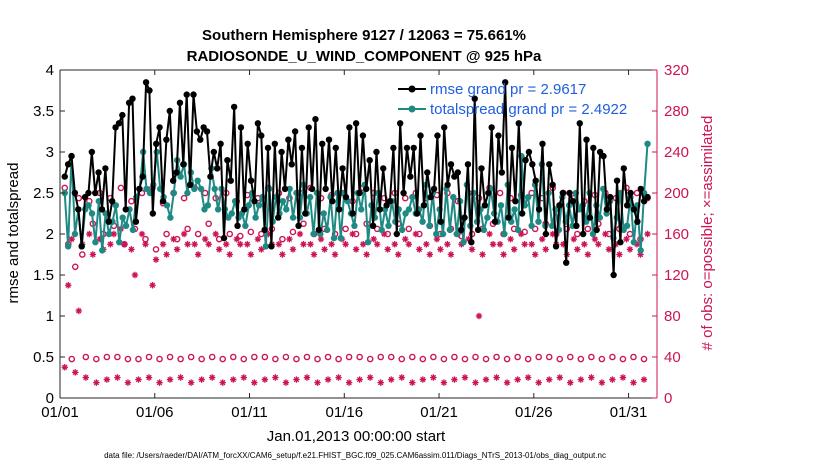 The height and width of the screenshot is (470, 830). Describe the element at coordinates (356, 436) in the screenshot. I see `x-axis-label: Jan.01,2013 00:00:00 start` at that location.